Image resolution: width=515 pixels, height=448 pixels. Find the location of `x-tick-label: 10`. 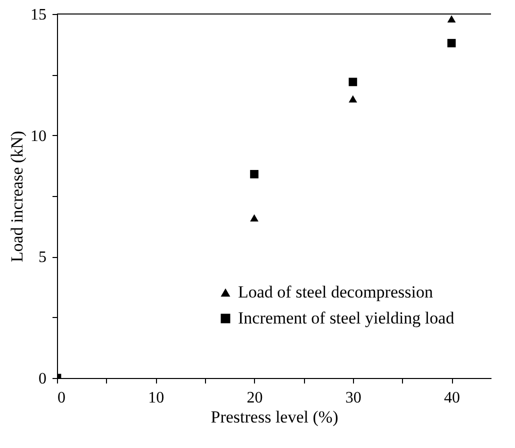

x-tick-label: 10 is located at coordinates (156, 398).